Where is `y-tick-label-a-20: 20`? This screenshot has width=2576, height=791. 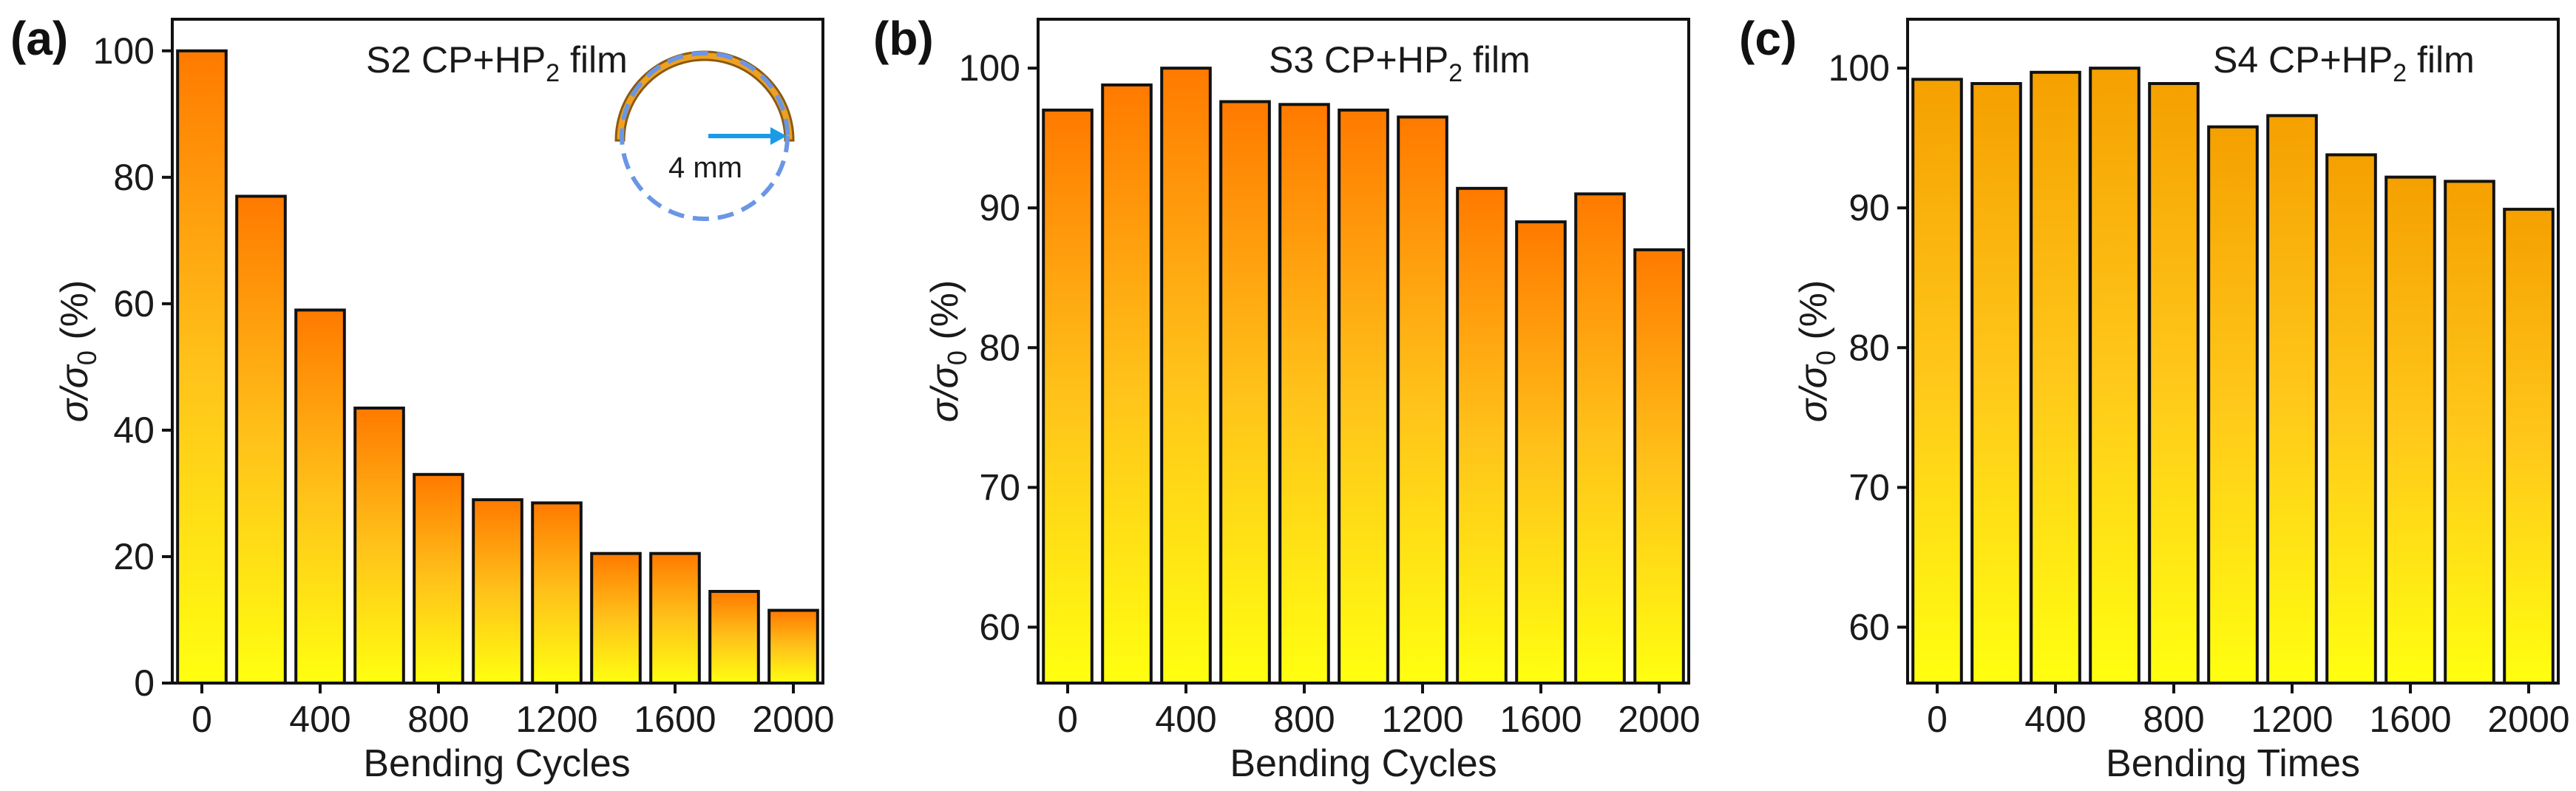 y-tick-label-a-20: 20 is located at coordinates (134, 556).